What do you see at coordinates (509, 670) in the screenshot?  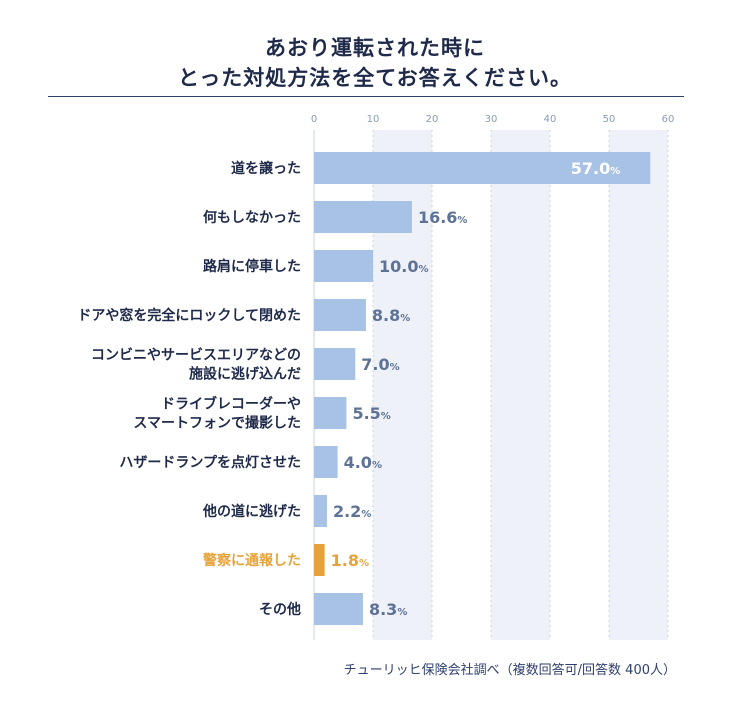 I see `source-note: チューリッヒ保険会社調べ（複数回答可/回答数 400人）` at bounding box center [509, 670].